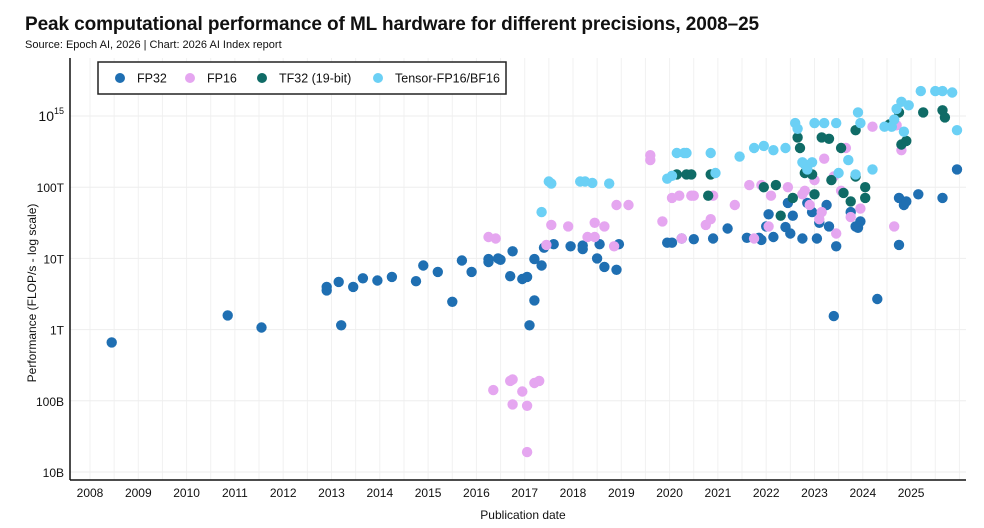  I want to click on x-tick-label: 2022, so click(766, 493).